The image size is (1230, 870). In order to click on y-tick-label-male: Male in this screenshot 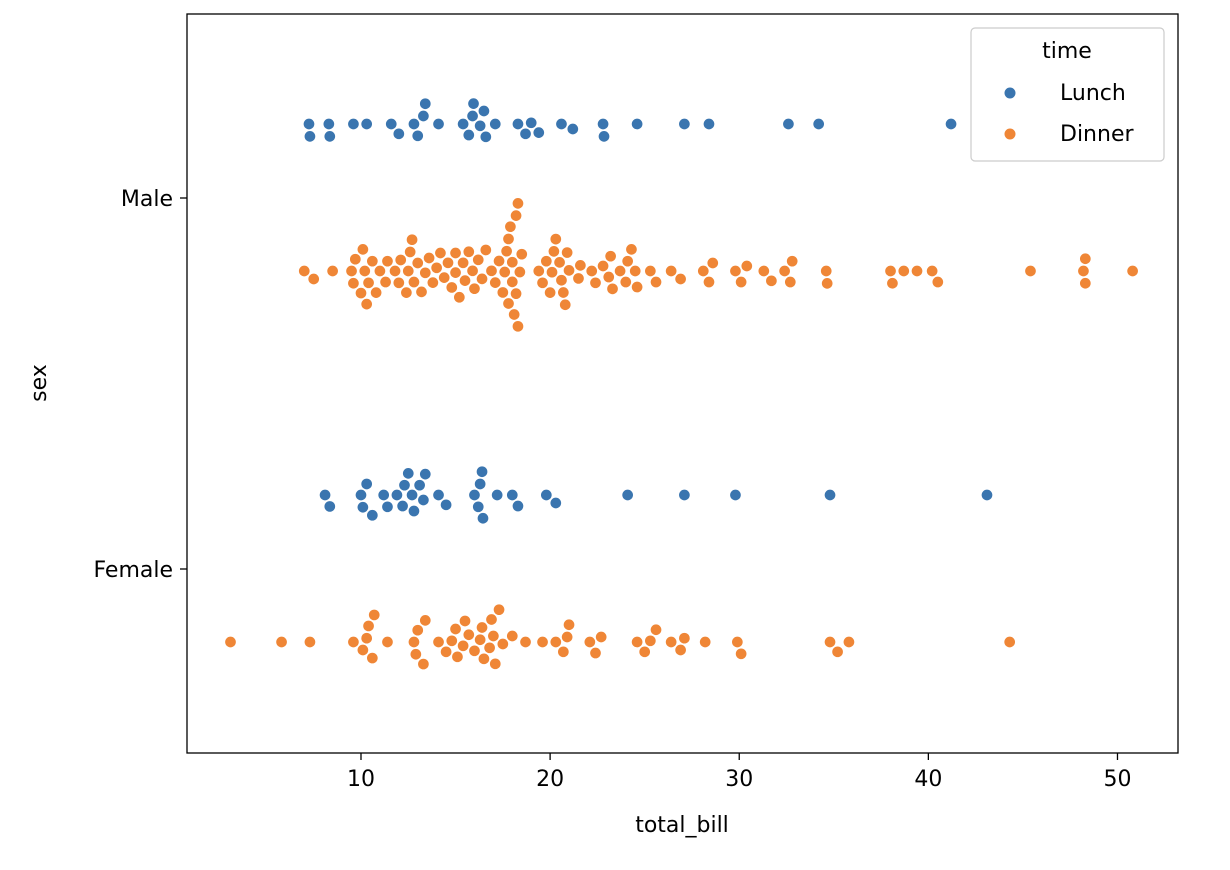, I will do `click(147, 199)`.